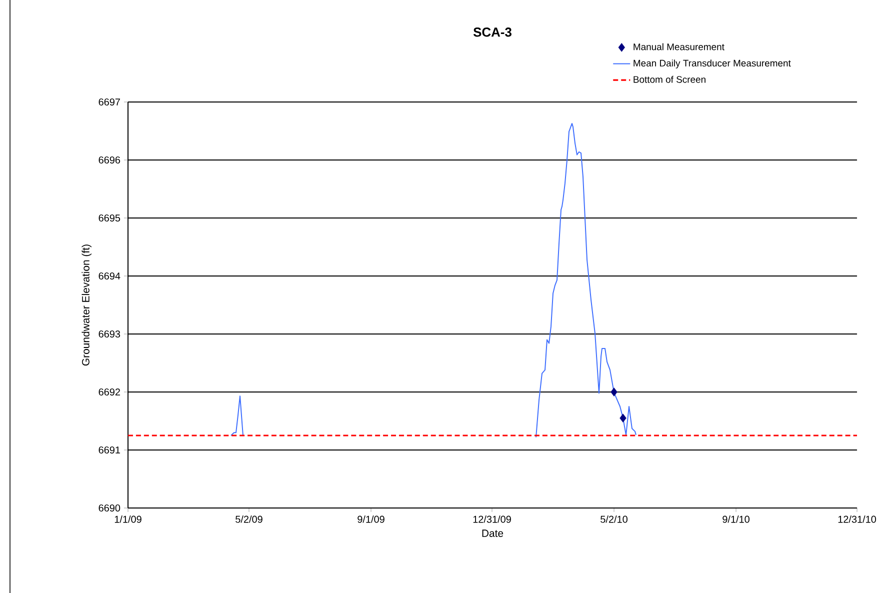  Describe the element at coordinates (614, 519) in the screenshot. I see `x-tick-label: 5/2/10` at that location.